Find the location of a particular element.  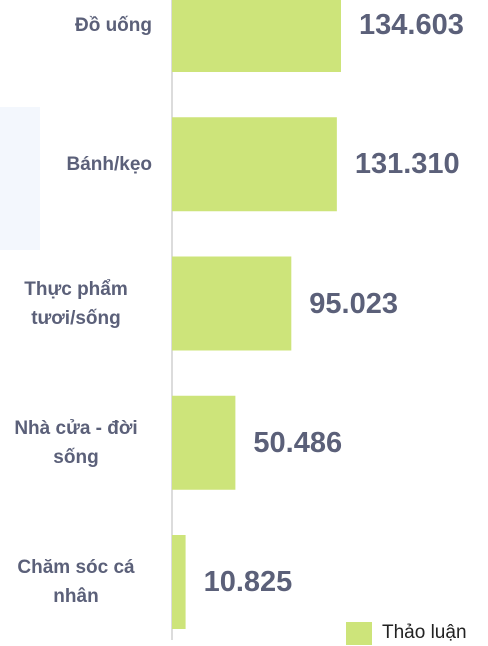

background-decoration is located at coordinates (20, 178).